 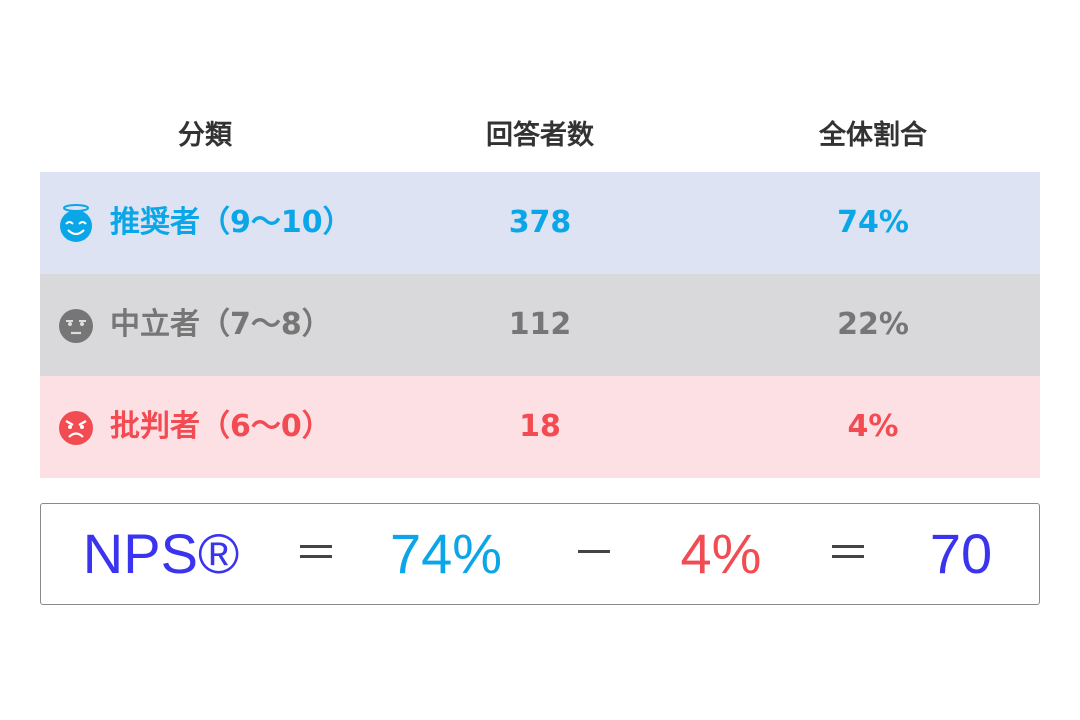 I want to click on detractors-percent: 4%, so click(x=721, y=553).